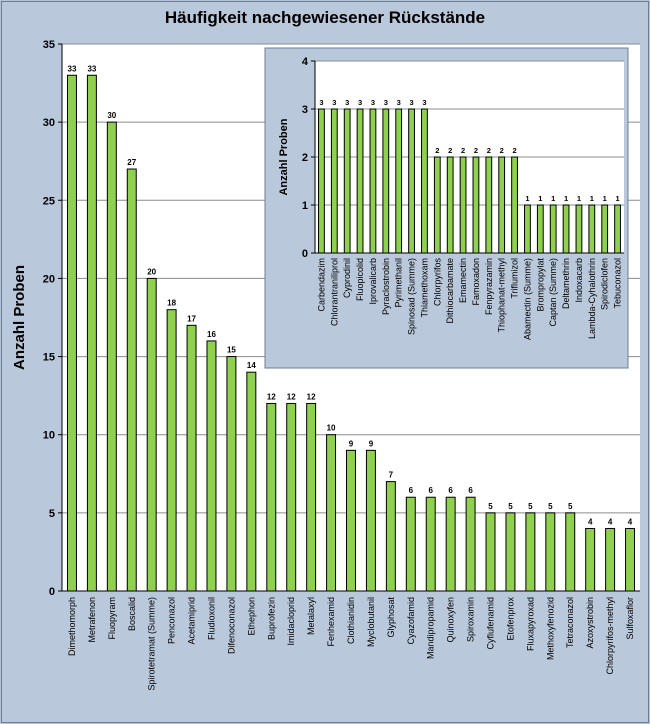  Describe the element at coordinates (412, 296) in the screenshot. I see `inset-category-label: Spinosad (Summe)` at that location.